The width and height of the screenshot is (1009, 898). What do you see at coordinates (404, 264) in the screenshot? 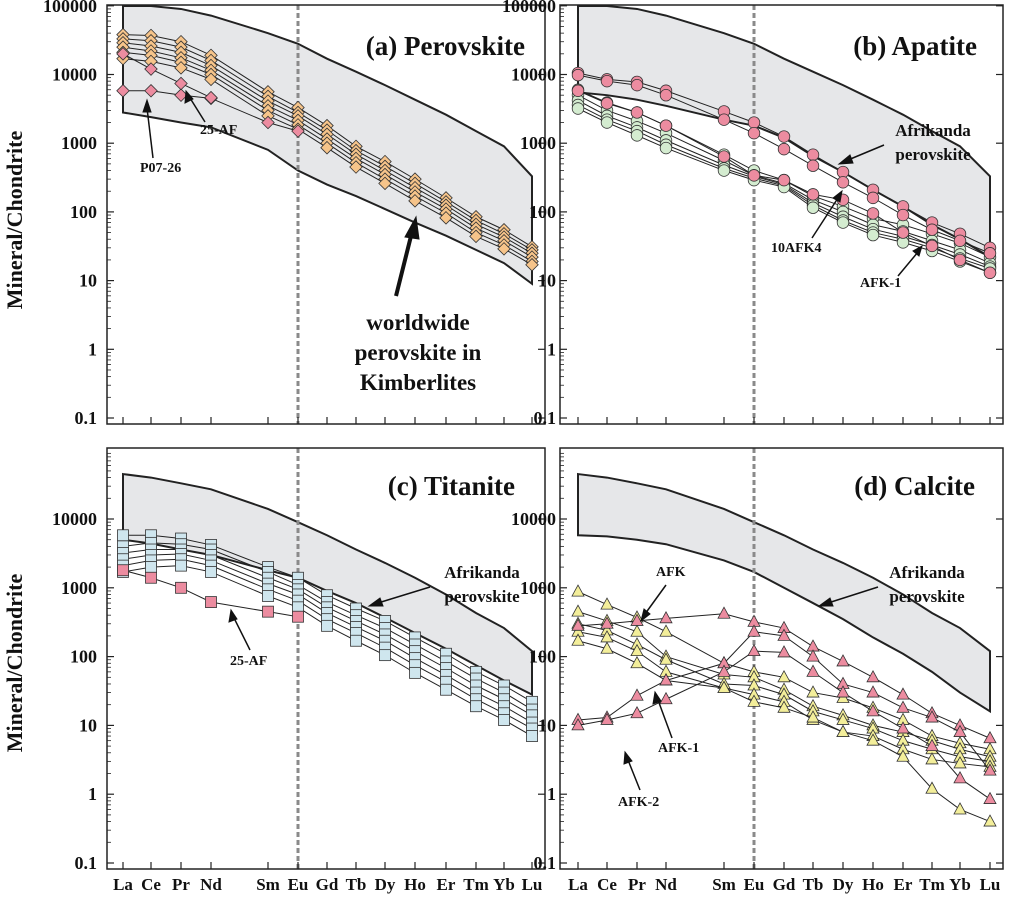
I see `arrow-worldwide` at bounding box center [404, 264].